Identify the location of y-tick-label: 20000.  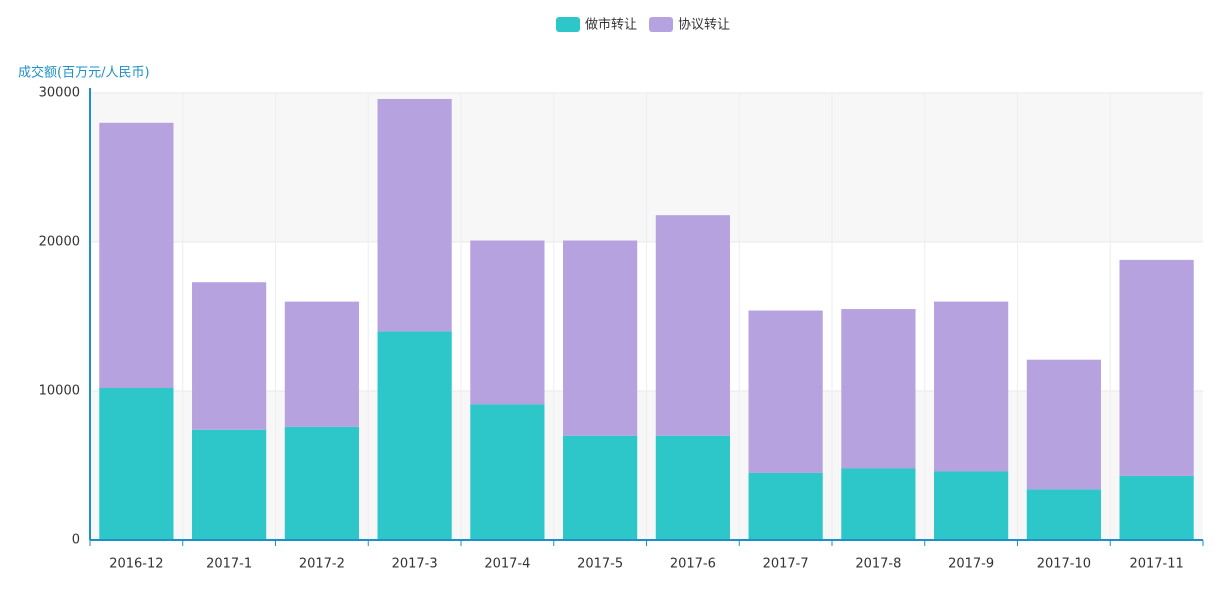
(59, 242).